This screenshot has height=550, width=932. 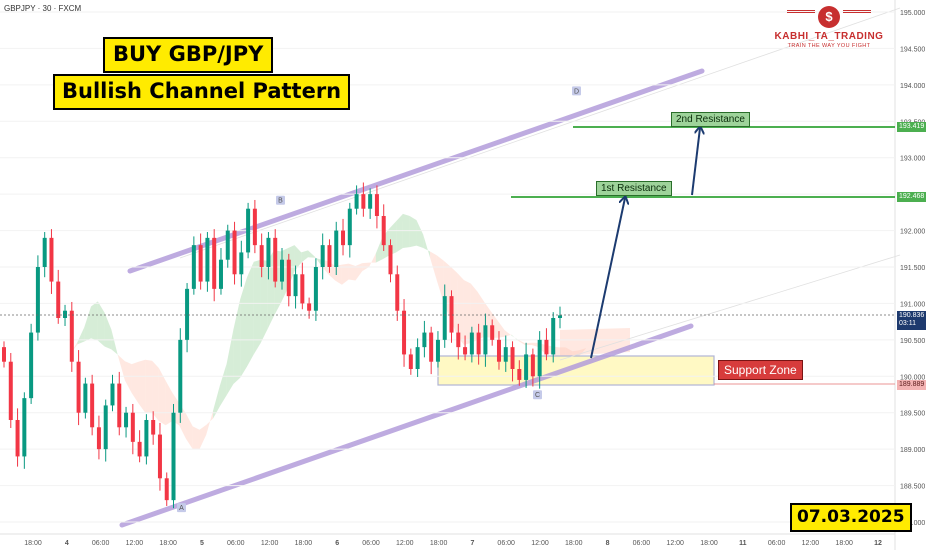 What do you see at coordinates (645, 243) in the screenshot?
I see `projection-arrows` at bounding box center [645, 243].